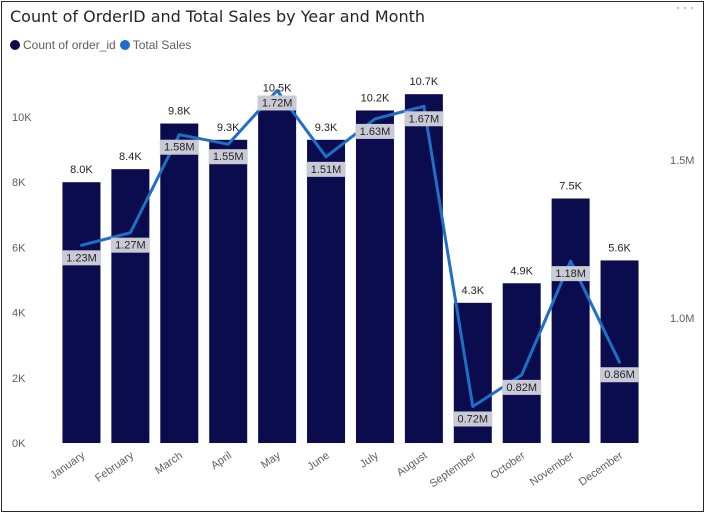 The height and width of the screenshot is (515, 707). What do you see at coordinates (412, 464) in the screenshot?
I see `x-tick-label: August` at bounding box center [412, 464].